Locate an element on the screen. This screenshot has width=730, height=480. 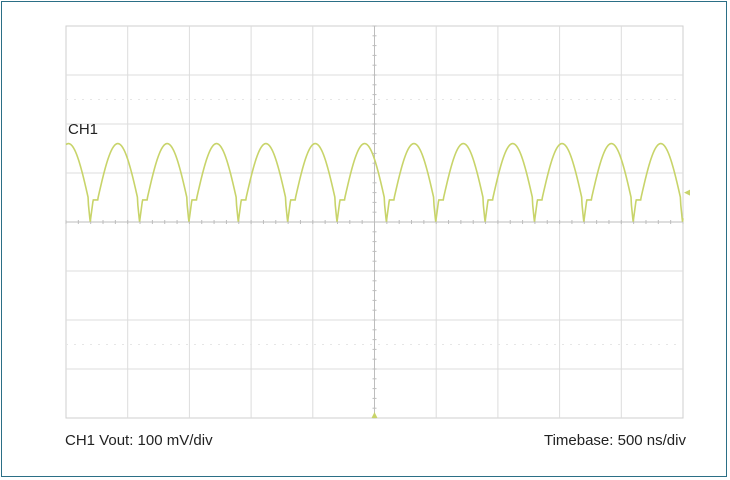
timebase-caption: Timebase: 500 ns/div is located at coordinates (614, 440).